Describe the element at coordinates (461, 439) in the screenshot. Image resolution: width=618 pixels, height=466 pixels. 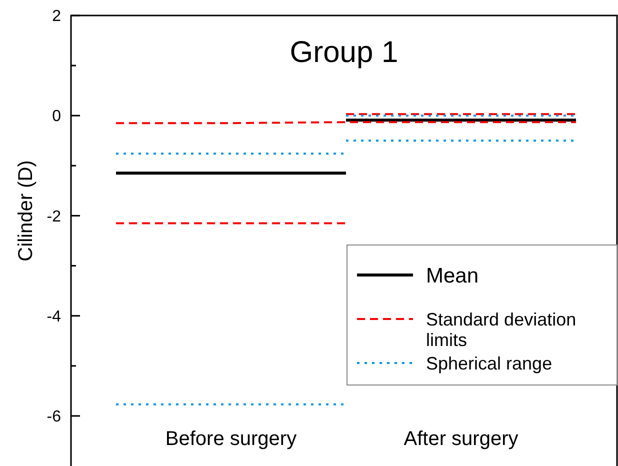
I see `x-tick-label: After surgery` at that location.